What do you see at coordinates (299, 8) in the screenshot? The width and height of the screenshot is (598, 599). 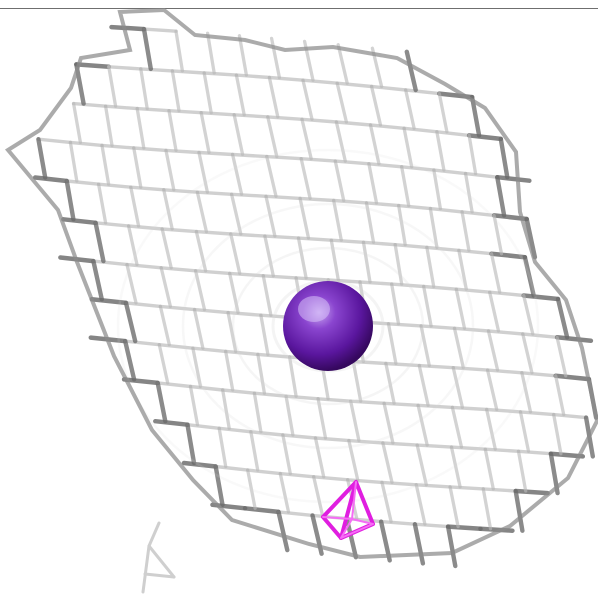 I see `viewer-top-border` at bounding box center [299, 8].